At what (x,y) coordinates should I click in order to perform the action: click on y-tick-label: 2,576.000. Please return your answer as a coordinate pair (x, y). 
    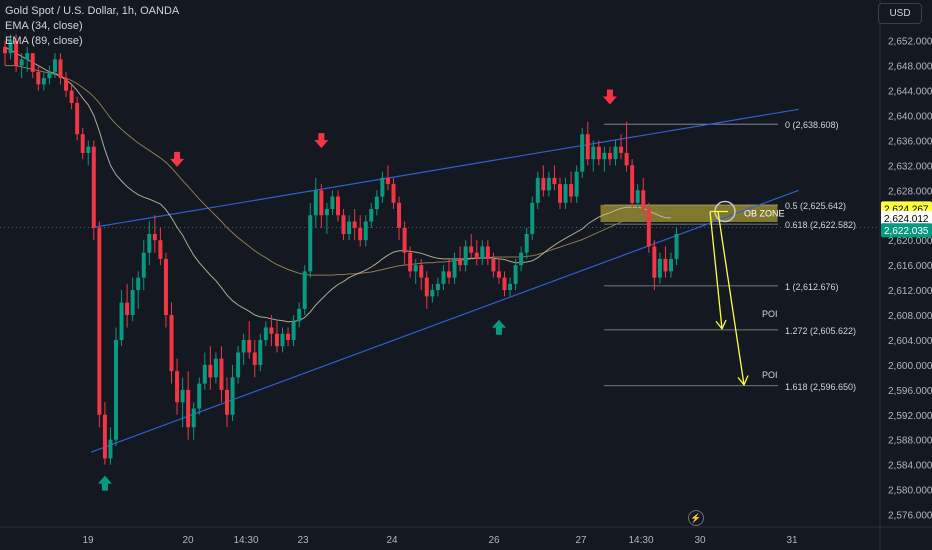
    Looking at the image, I should click on (910, 516).